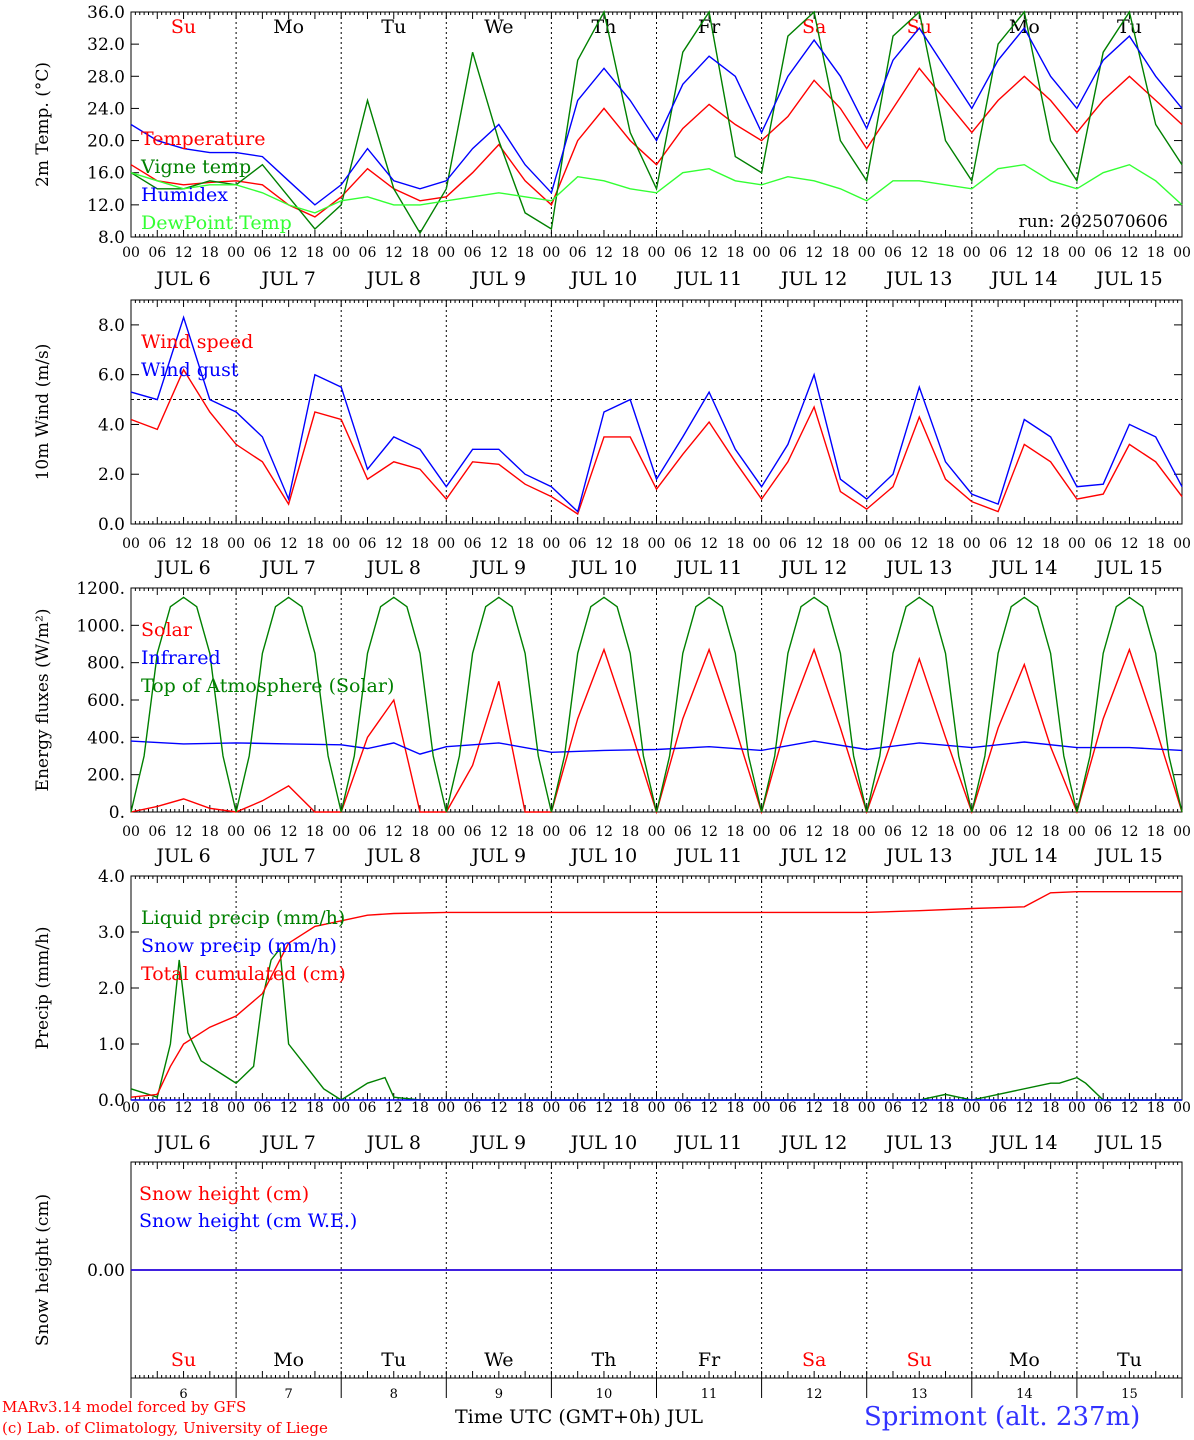  I want to click on day-number: 13, so click(919, 1394).